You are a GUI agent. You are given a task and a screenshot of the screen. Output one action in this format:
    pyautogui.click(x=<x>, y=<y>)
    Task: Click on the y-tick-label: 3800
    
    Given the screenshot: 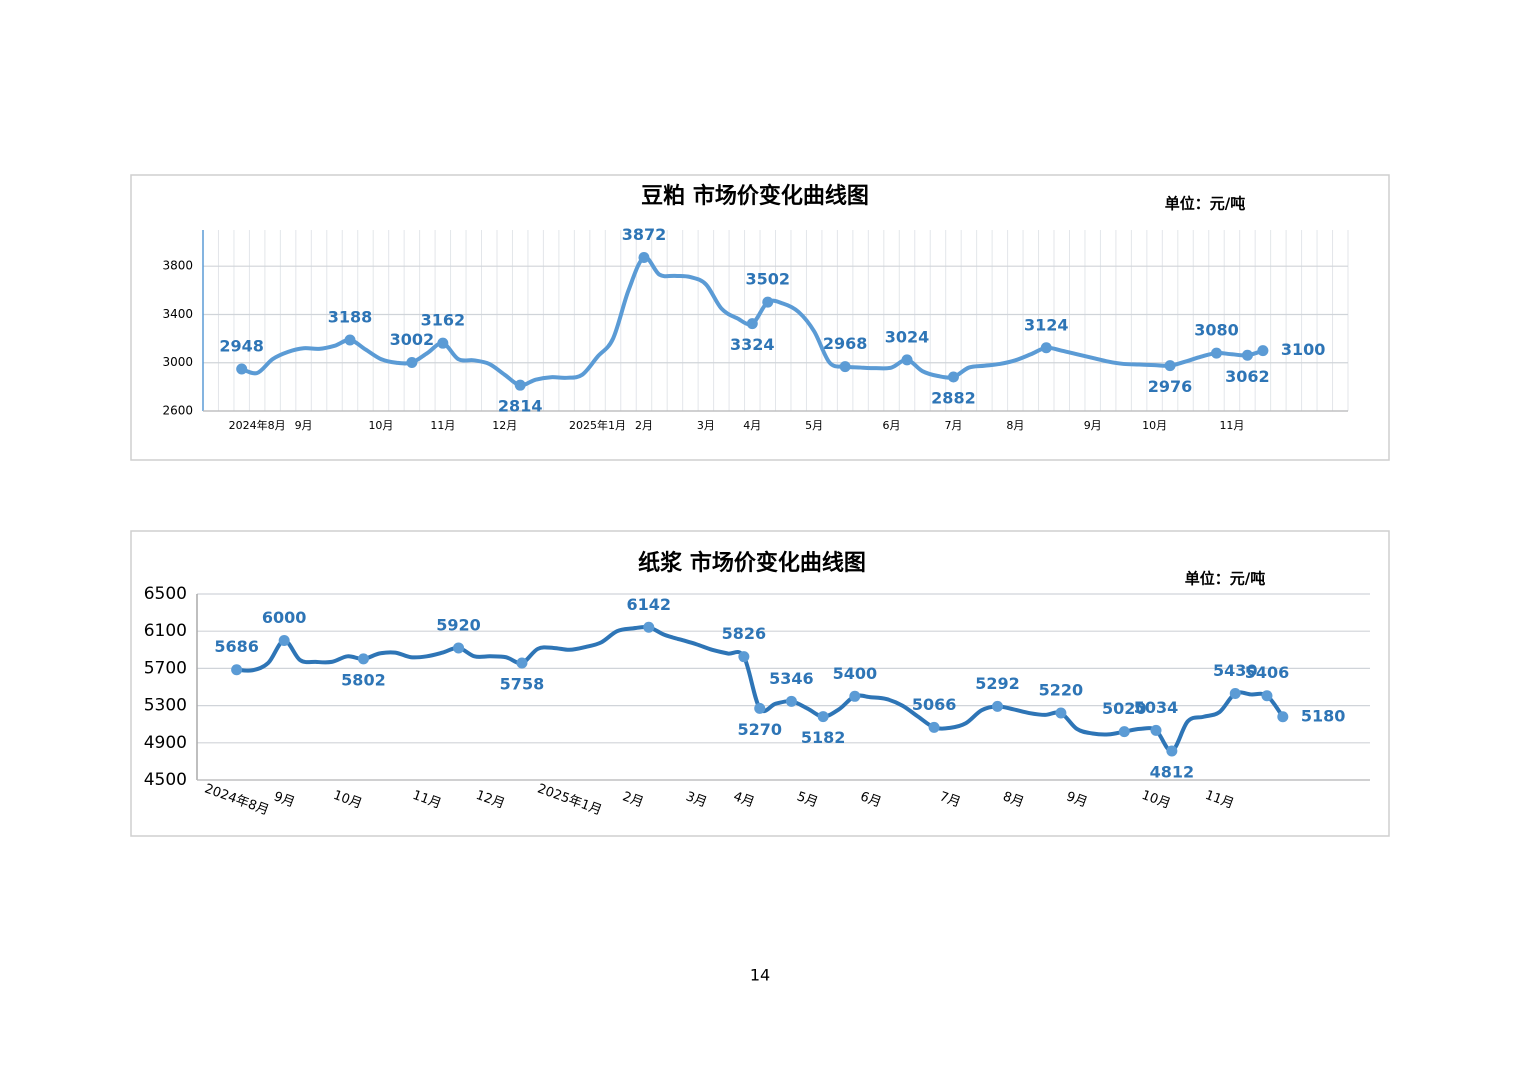 What is the action you would take?
    pyautogui.click(x=177, y=266)
    